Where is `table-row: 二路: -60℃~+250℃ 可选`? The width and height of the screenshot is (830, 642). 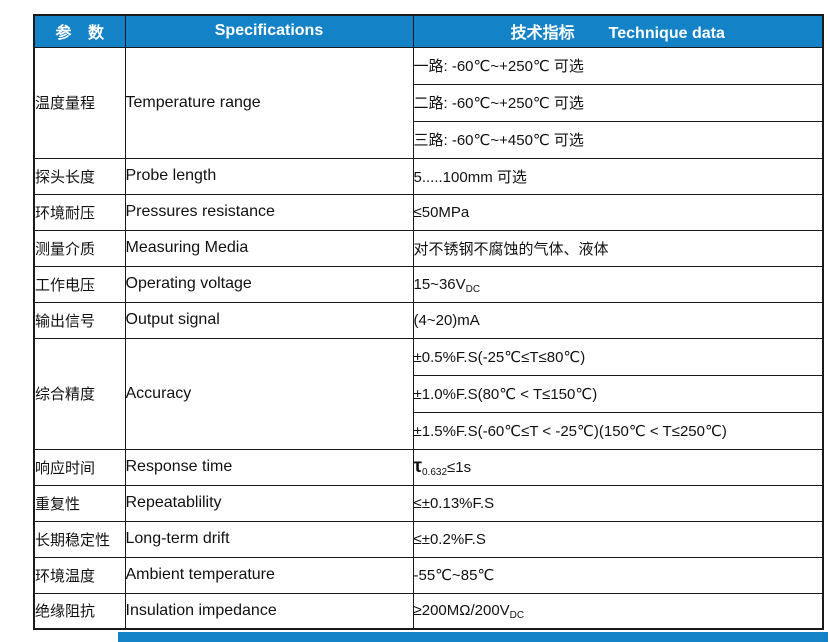
table-row: 二路: -60℃~+250℃ 可选 is located at coordinates (429, 102).